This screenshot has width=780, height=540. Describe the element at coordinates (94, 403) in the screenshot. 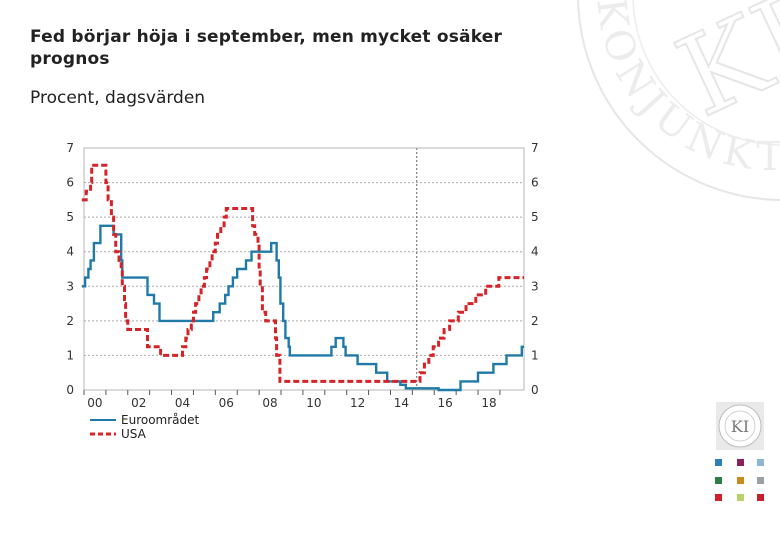

I see `x-tick-label: 00` at that location.